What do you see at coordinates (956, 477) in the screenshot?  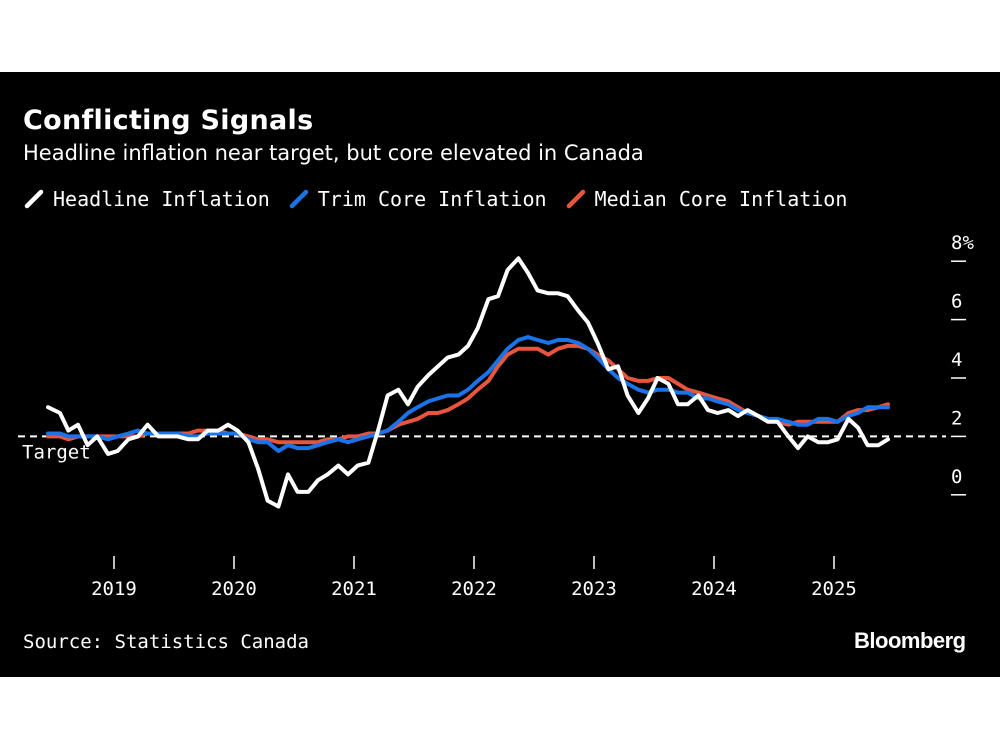 I see `y-tick-label: 0` at bounding box center [956, 477].